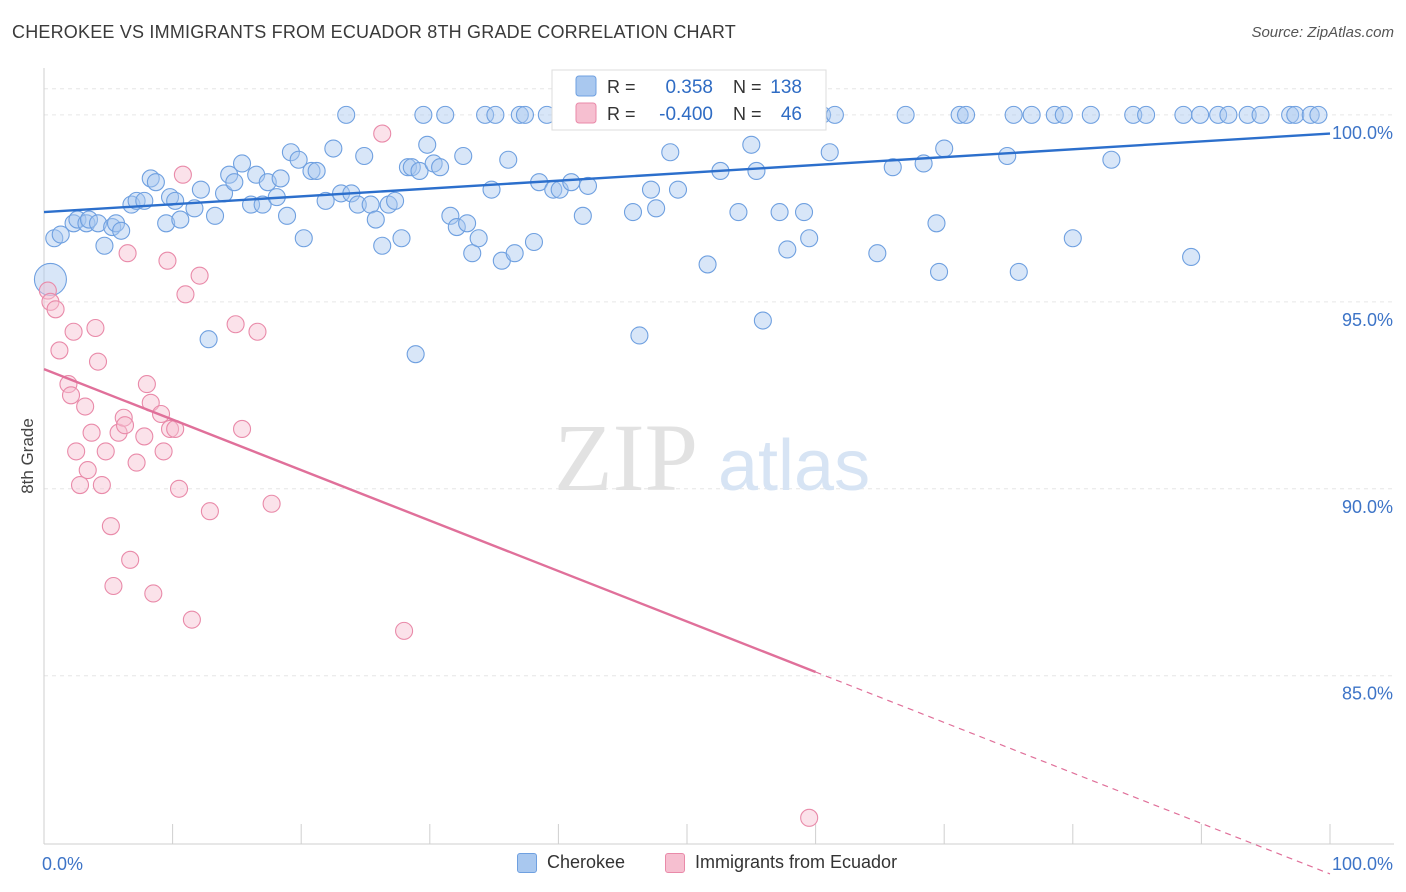 Image resolution: width=1406 pixels, height=892 pixels. What do you see at coordinates (1362, 864) in the screenshot?
I see `x-tick-label-1: 100.0%` at bounding box center [1362, 864].